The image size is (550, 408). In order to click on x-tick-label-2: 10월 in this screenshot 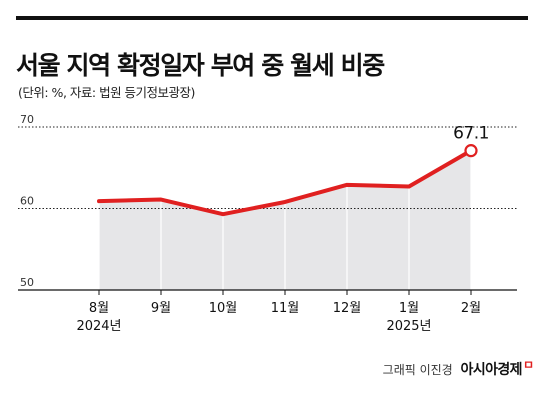, I will do `click(223, 308)`.